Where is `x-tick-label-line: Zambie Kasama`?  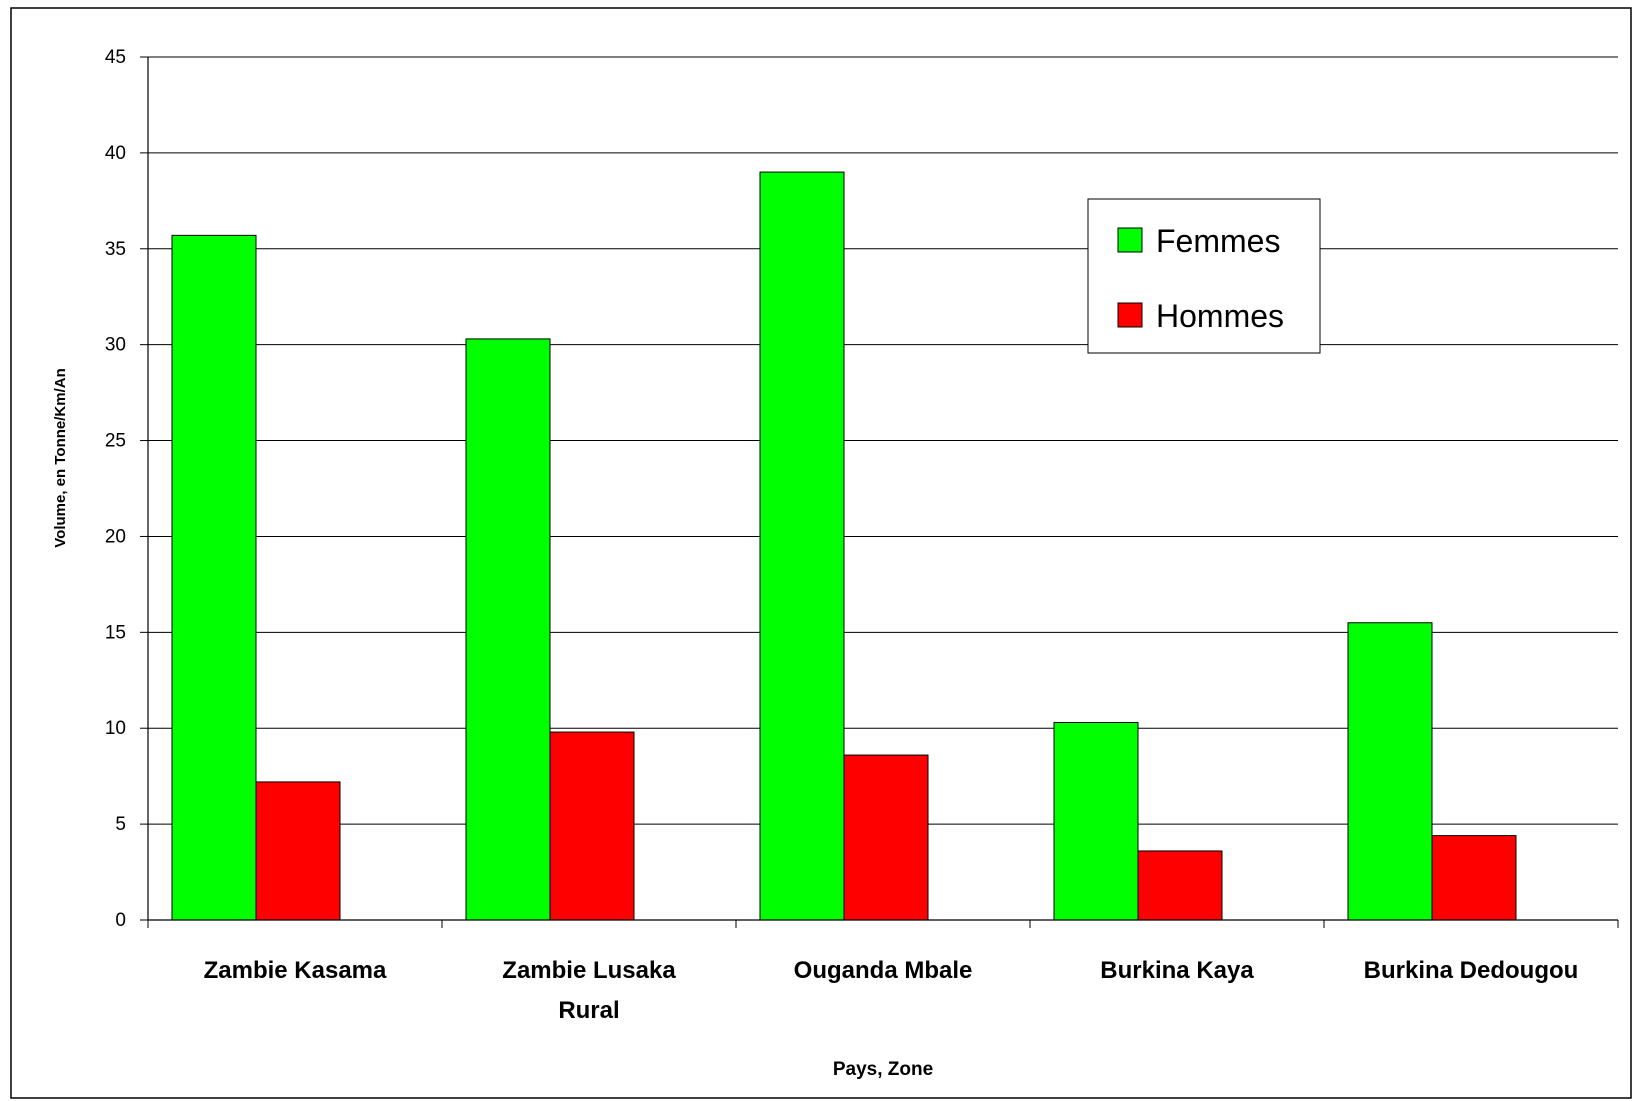
x-tick-label-line: Zambie Kasama is located at coordinates (295, 970).